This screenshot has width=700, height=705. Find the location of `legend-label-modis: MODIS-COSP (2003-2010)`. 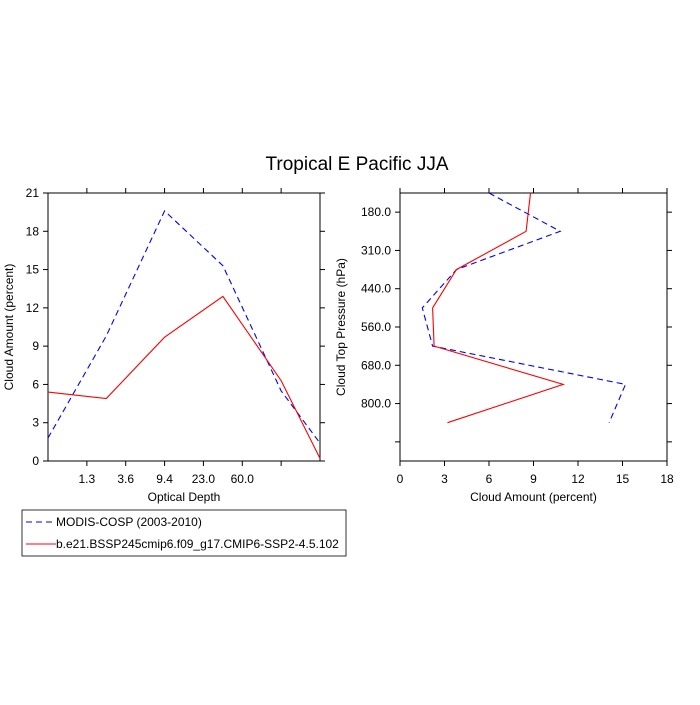

legend-label-modis: MODIS-COSP (2003-2010) is located at coordinates (129, 522).